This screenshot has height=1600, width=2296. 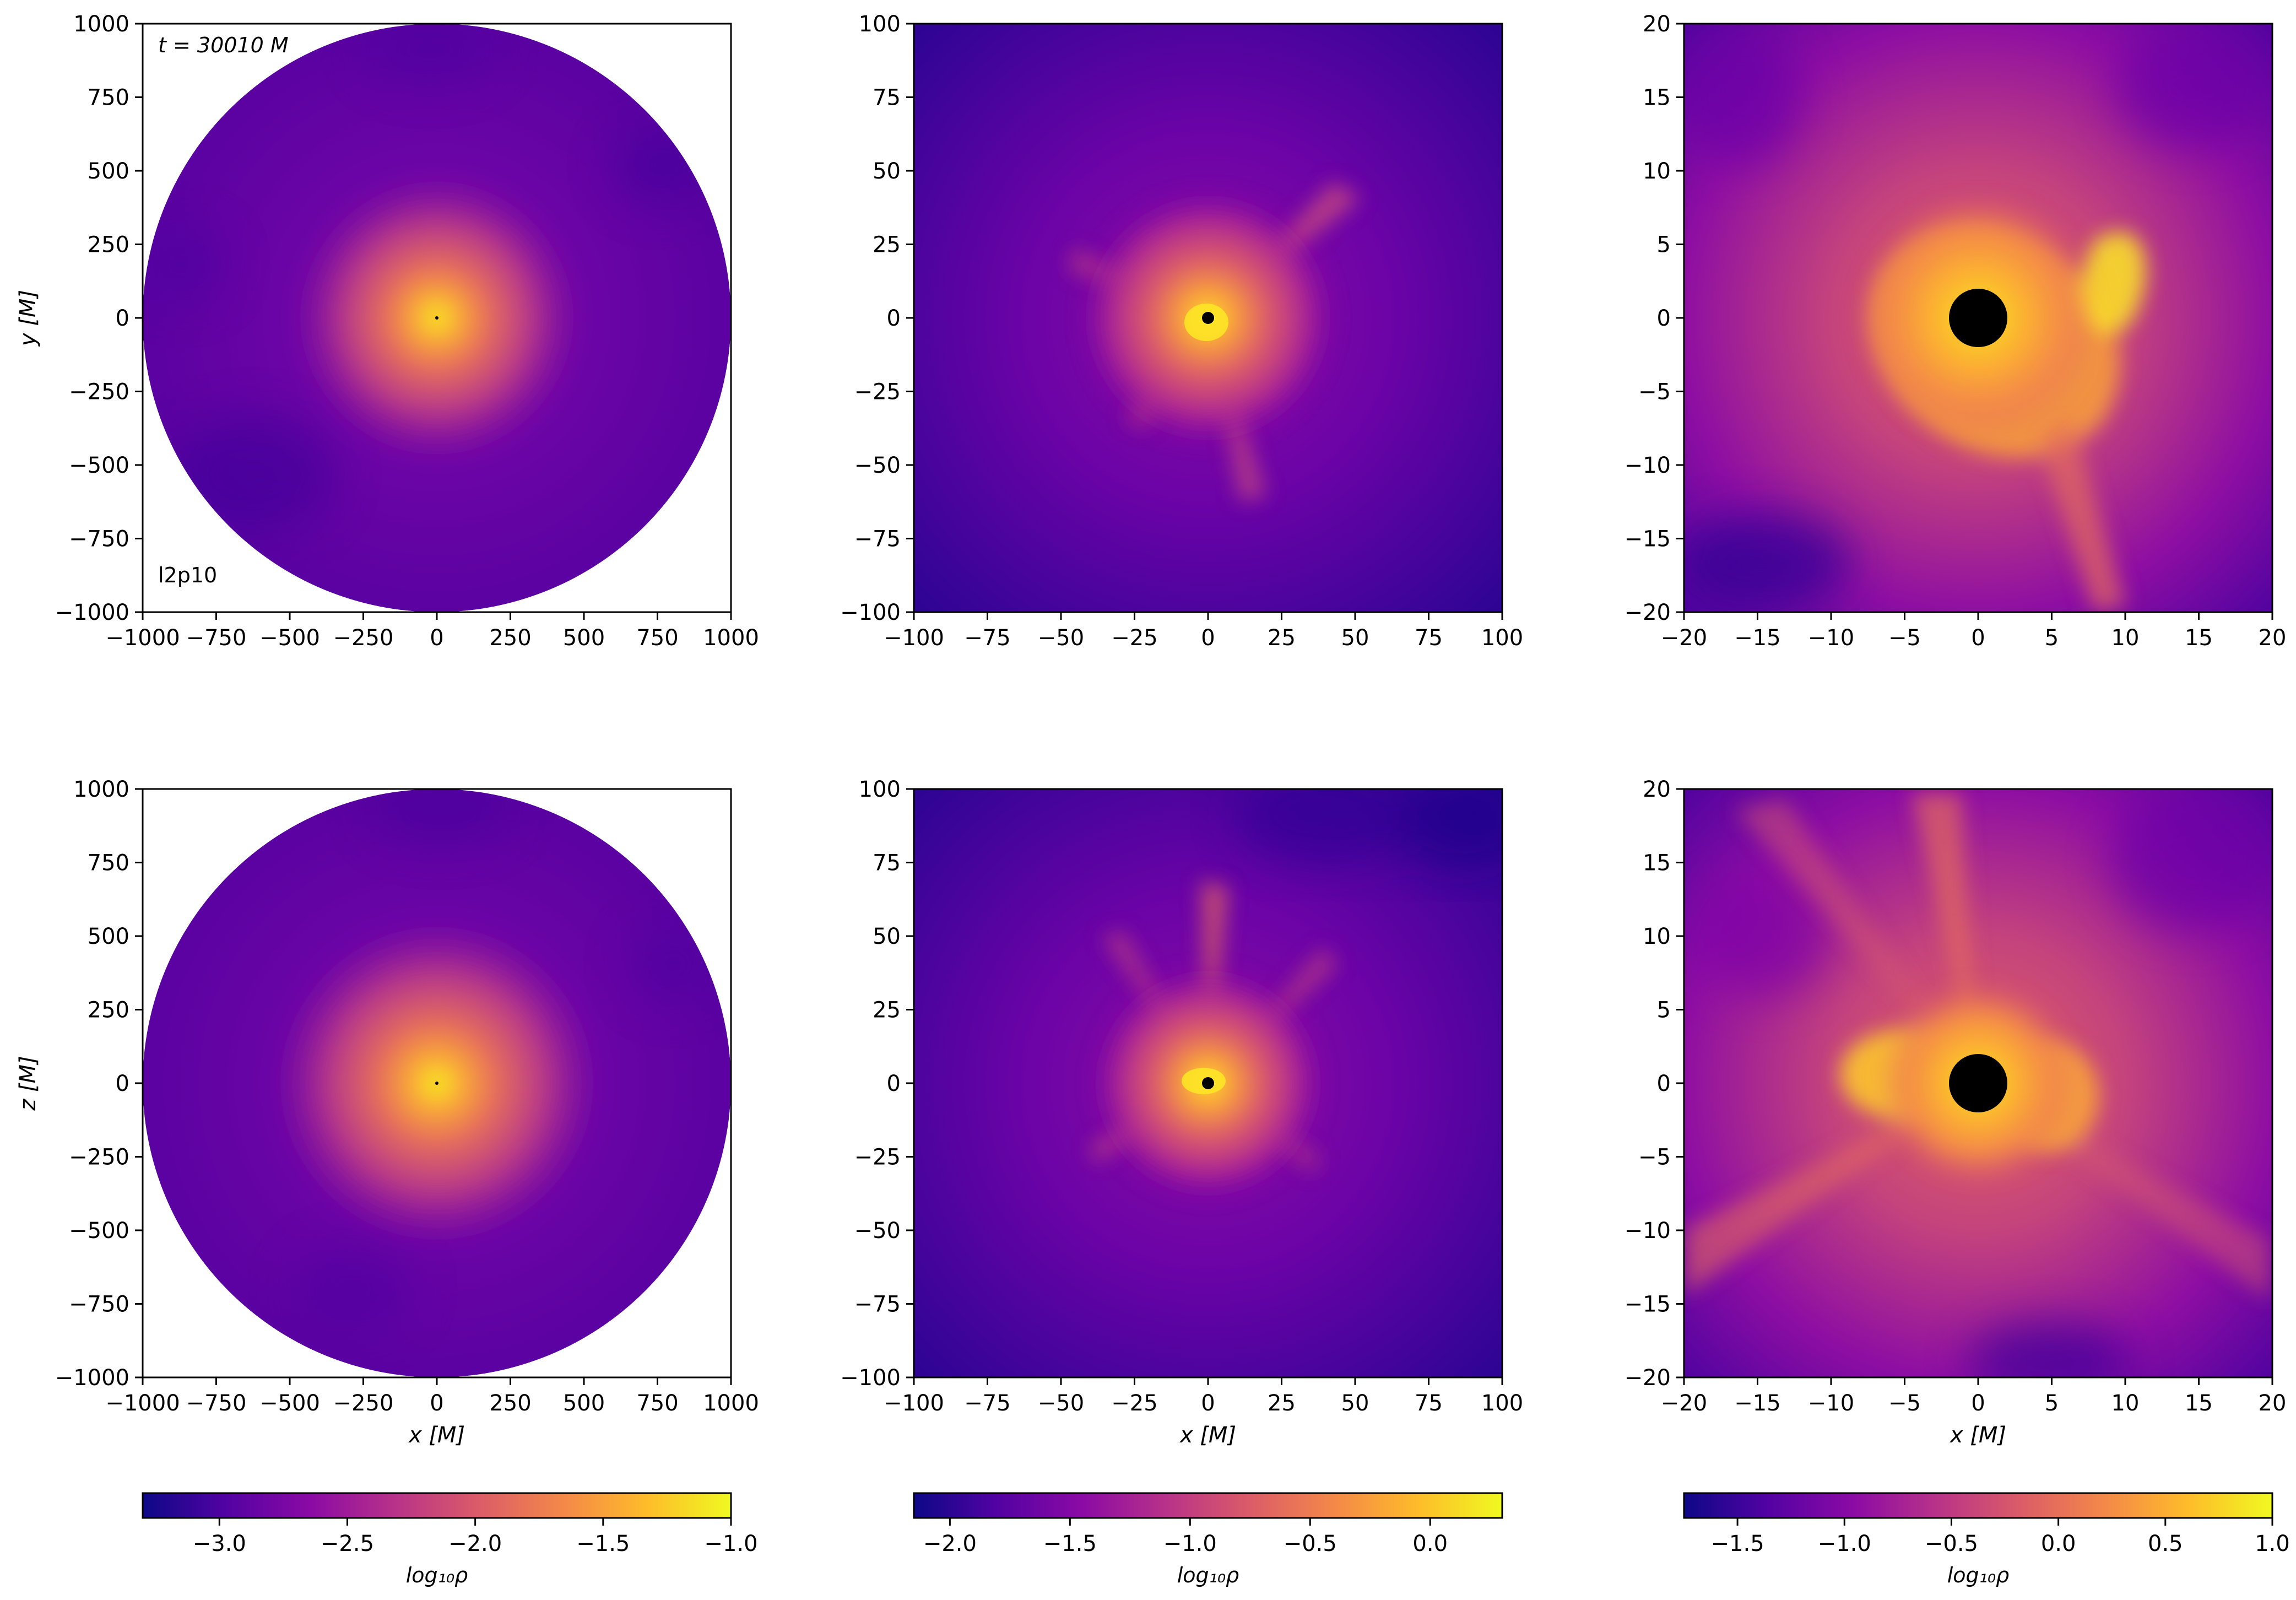 What do you see at coordinates (880, 789) in the screenshot?
I see `y-tick-label: 100` at bounding box center [880, 789].